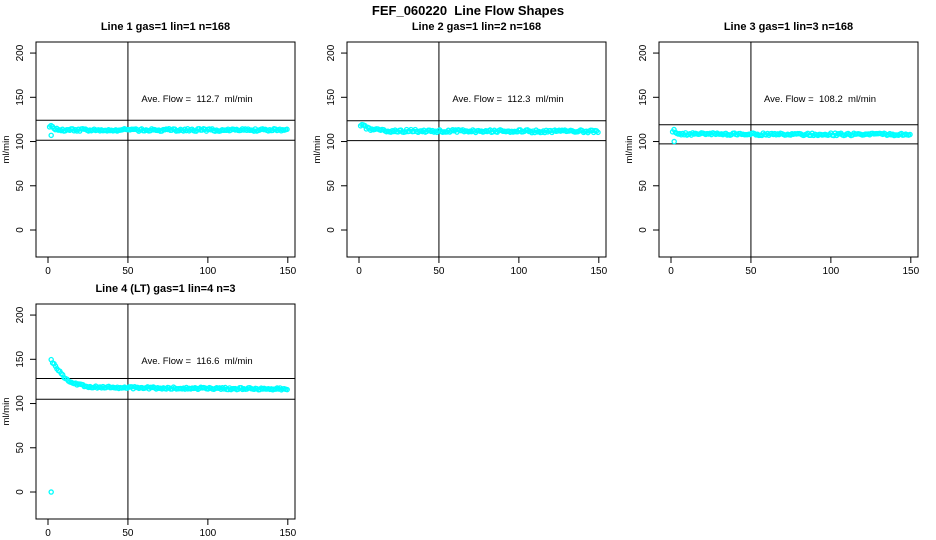 The width and height of the screenshot is (936, 540). What do you see at coordinates (788, 27) in the screenshot?
I see `panel-title: Line 3 gas=1 lin=3 n=168` at bounding box center [788, 27].